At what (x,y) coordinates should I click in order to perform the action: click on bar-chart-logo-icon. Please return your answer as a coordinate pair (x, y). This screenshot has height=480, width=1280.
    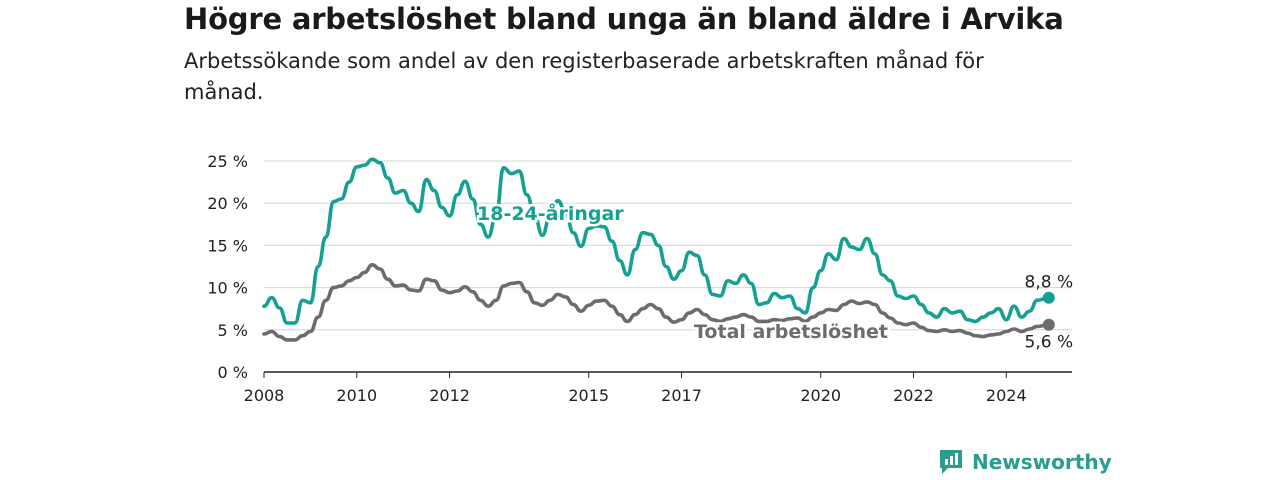
    Looking at the image, I should click on (951, 462).